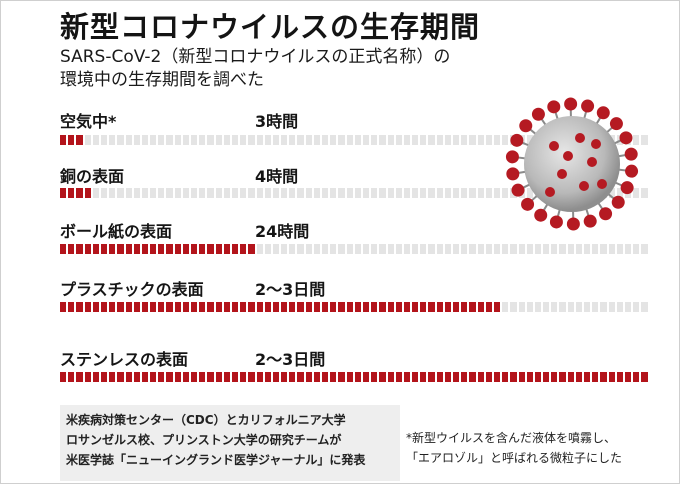 This screenshot has width=680, height=484. What do you see at coordinates (204, 440) in the screenshot?
I see `source-line-2: ロサンゼルス校、プリンストン大学の研究チームが` at bounding box center [204, 440].